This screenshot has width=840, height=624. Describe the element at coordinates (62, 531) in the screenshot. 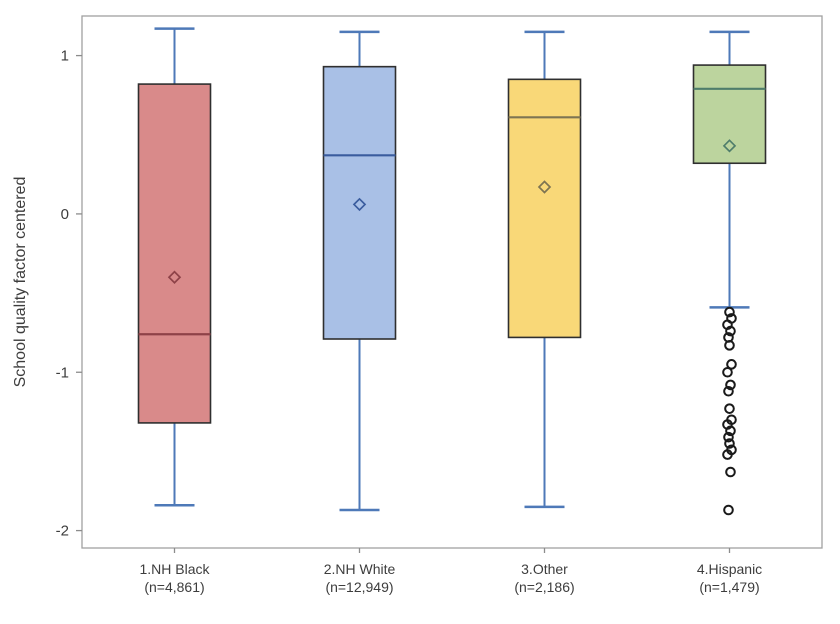

I see `y-tick-label: -2` at that location.